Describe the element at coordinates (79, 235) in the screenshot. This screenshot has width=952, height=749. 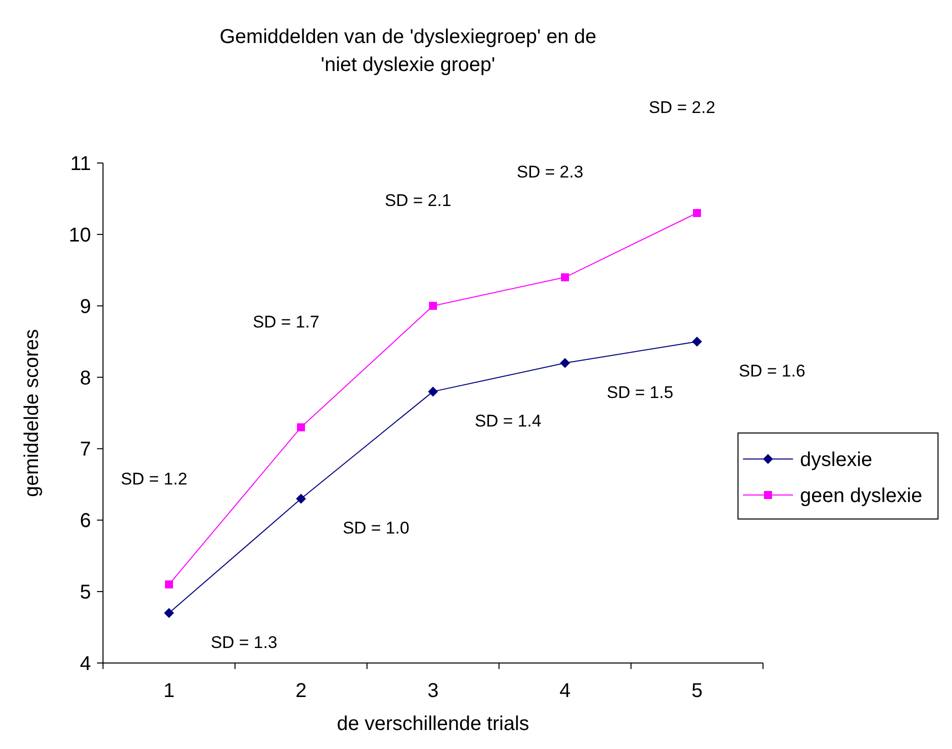
I see `y-tick-label: 10` at that location.